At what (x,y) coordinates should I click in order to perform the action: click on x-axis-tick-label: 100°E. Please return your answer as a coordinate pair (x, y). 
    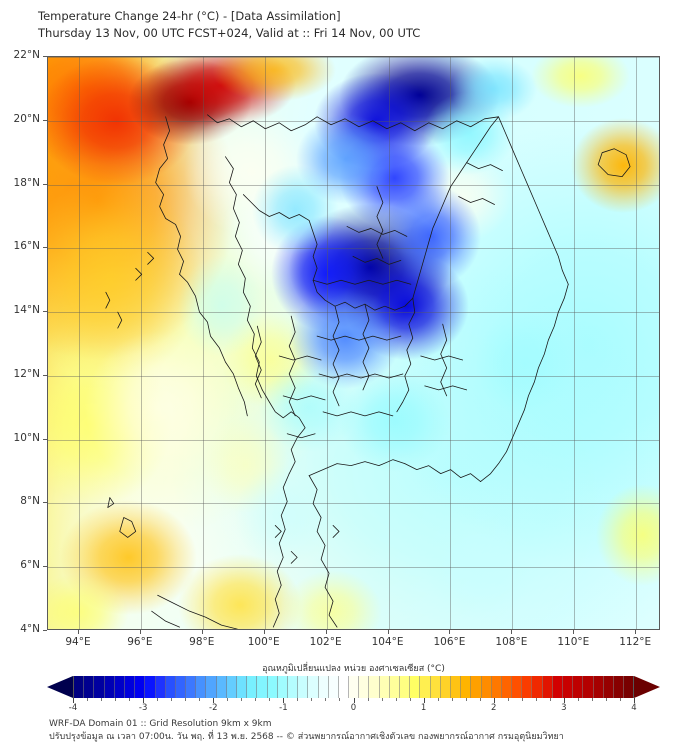
    Looking at the image, I should click on (263, 642).